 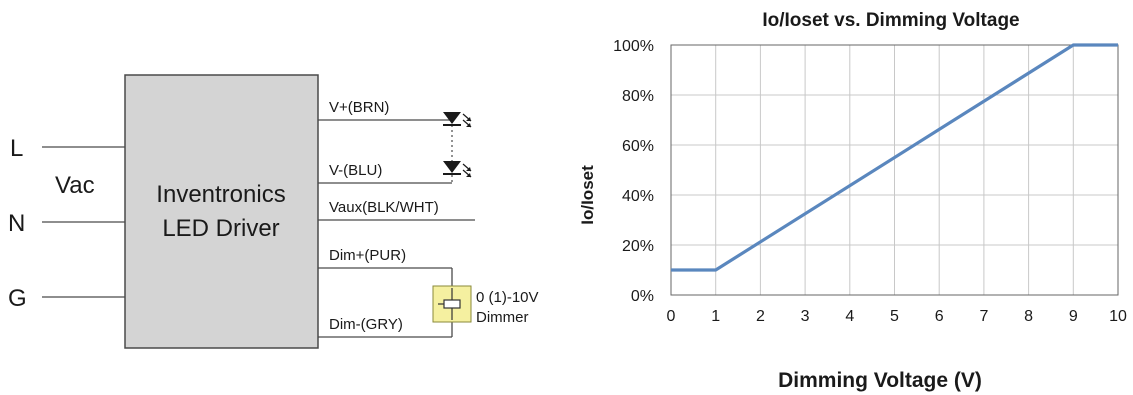 What do you see at coordinates (507, 297) in the screenshot?
I see `dimmer-label-line1: 0 (1)-10V` at bounding box center [507, 297].